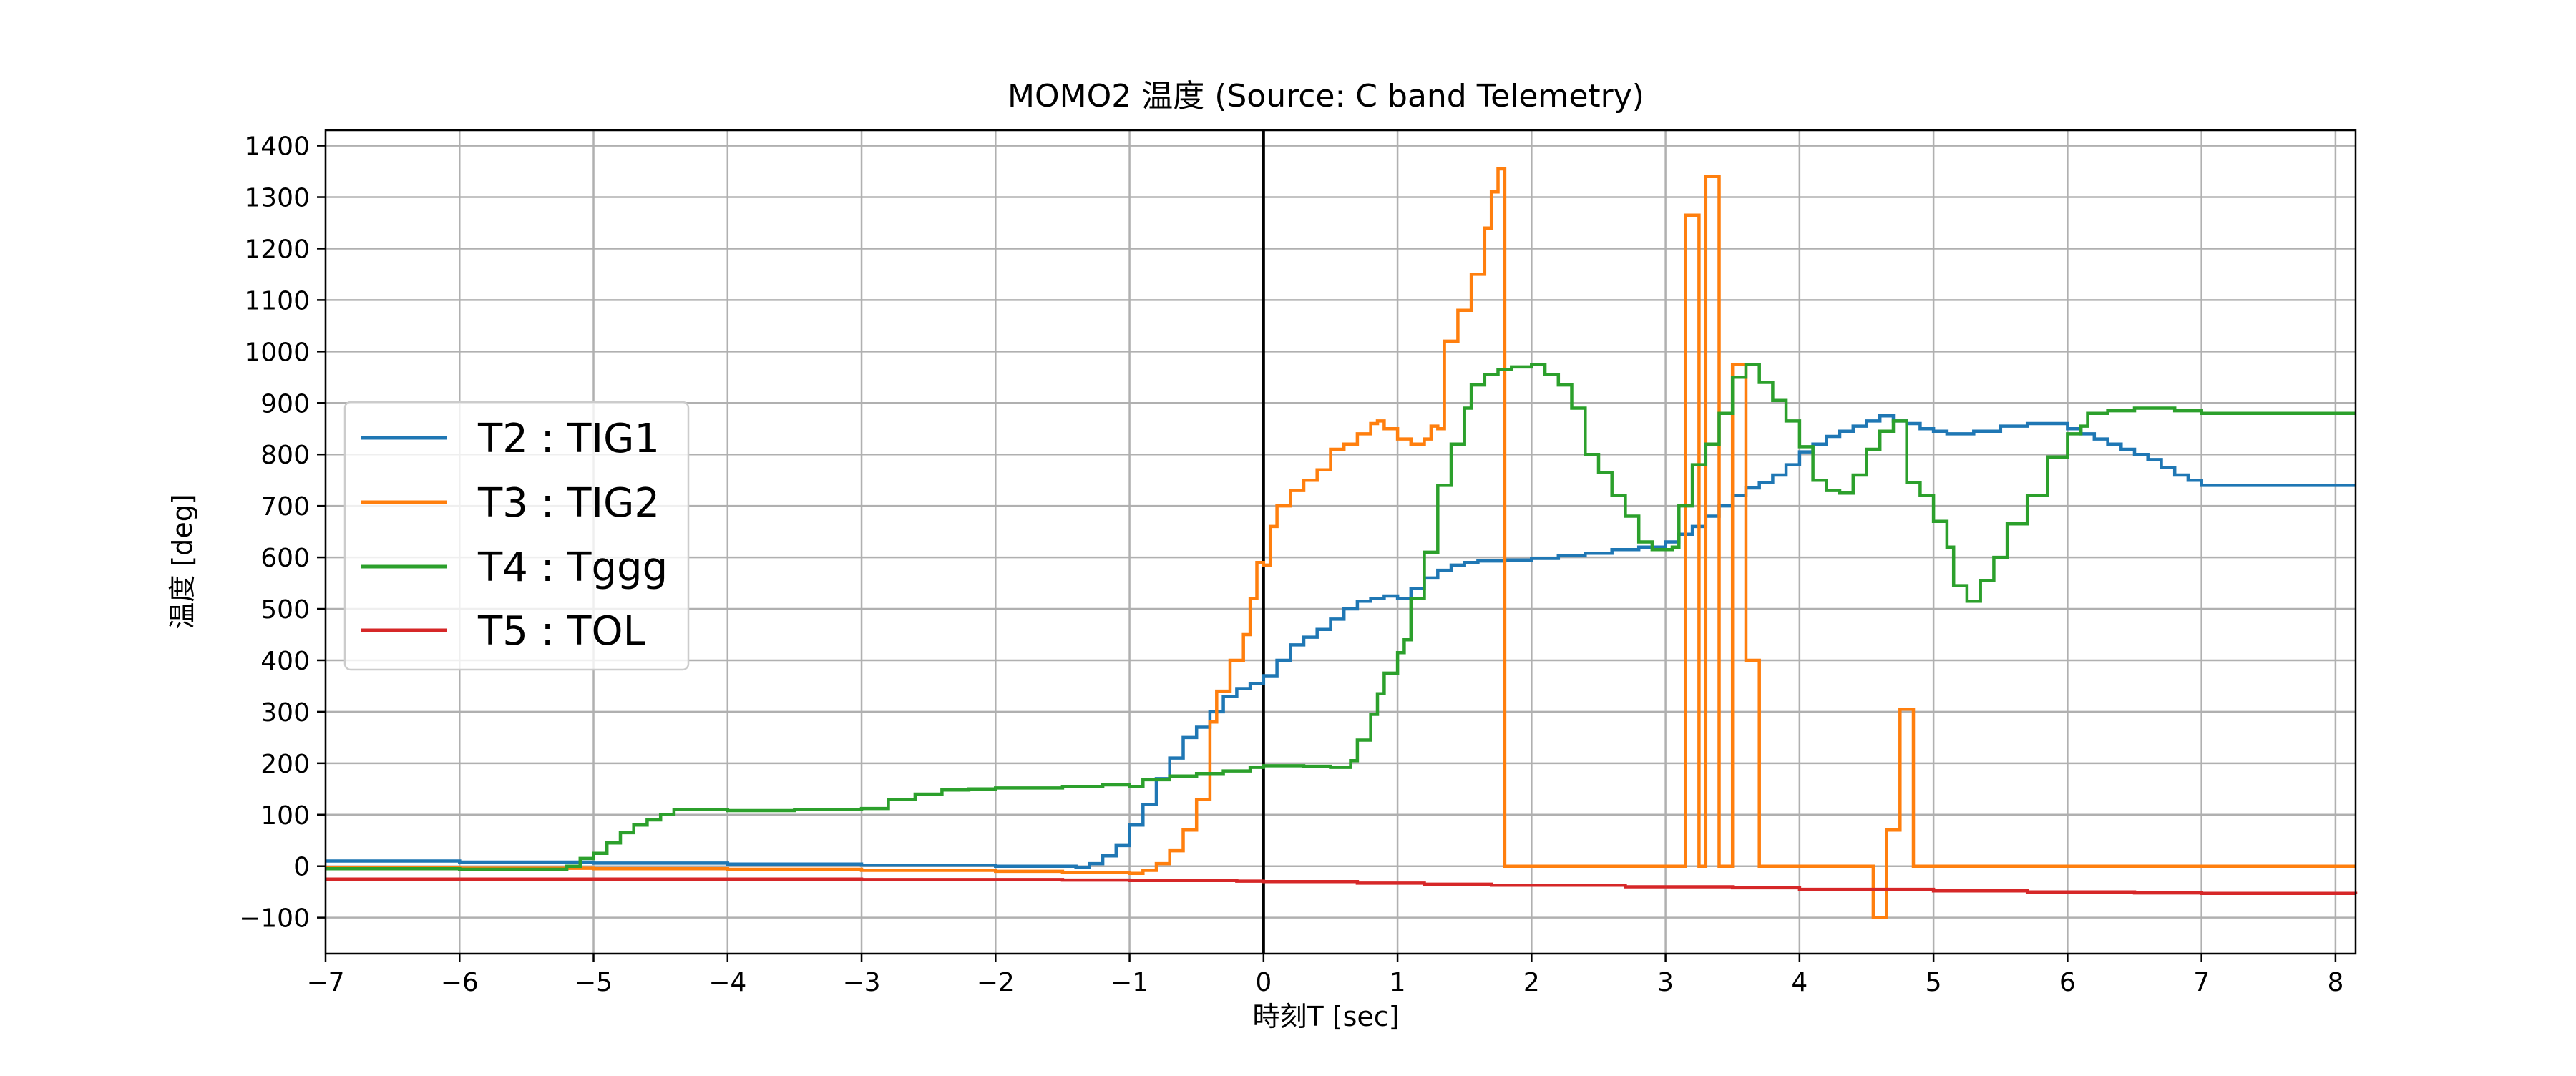  I want to click on y-tick-label: 600, so click(285, 558).